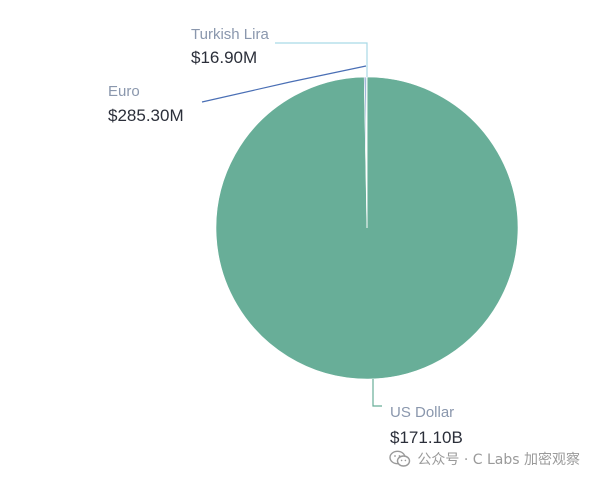 Image resolution: width=600 pixels, height=483 pixels. Describe the element at coordinates (422, 412) in the screenshot. I see `slice-label-name-us-dollar: US Dollar` at that location.